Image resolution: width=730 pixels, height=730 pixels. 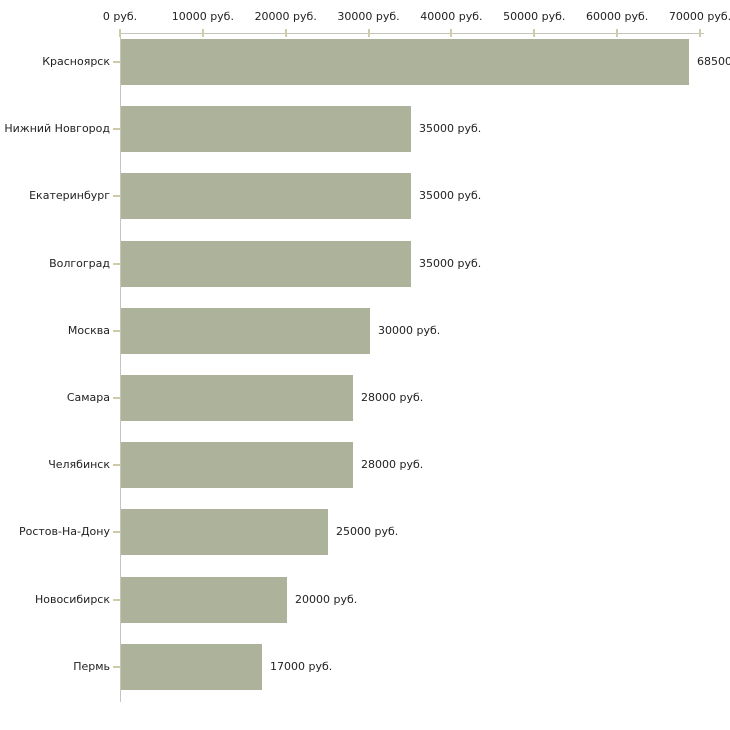 What do you see at coordinates (120, 16) in the screenshot?
I see `x-tick-label: 0 руб.` at bounding box center [120, 16].